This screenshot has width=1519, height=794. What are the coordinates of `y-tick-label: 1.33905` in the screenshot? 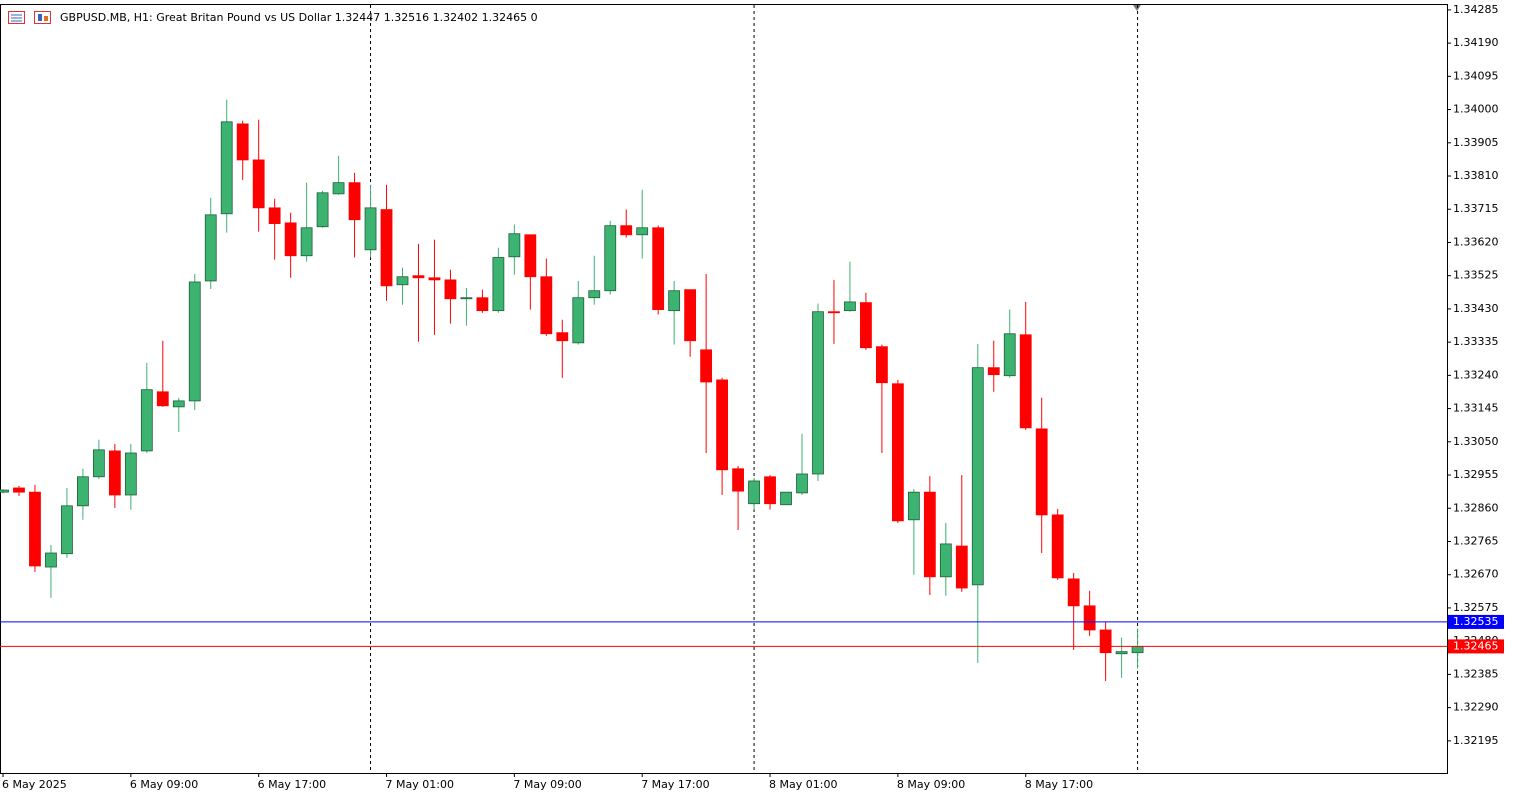 It's located at (1476, 142).